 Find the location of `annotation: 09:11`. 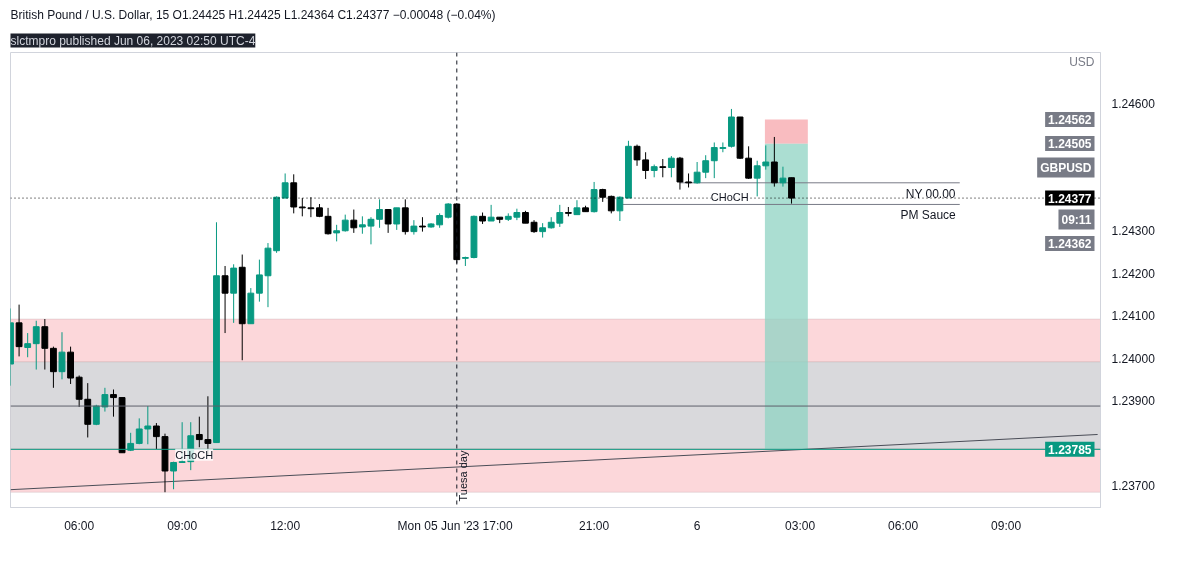

annotation: 09:11 is located at coordinates (1076, 219).